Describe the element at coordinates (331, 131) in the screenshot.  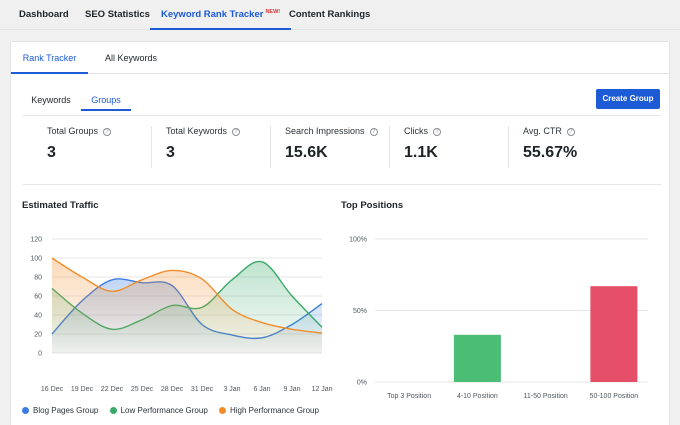
I see `stat-label: Search Impressions?` at that location.